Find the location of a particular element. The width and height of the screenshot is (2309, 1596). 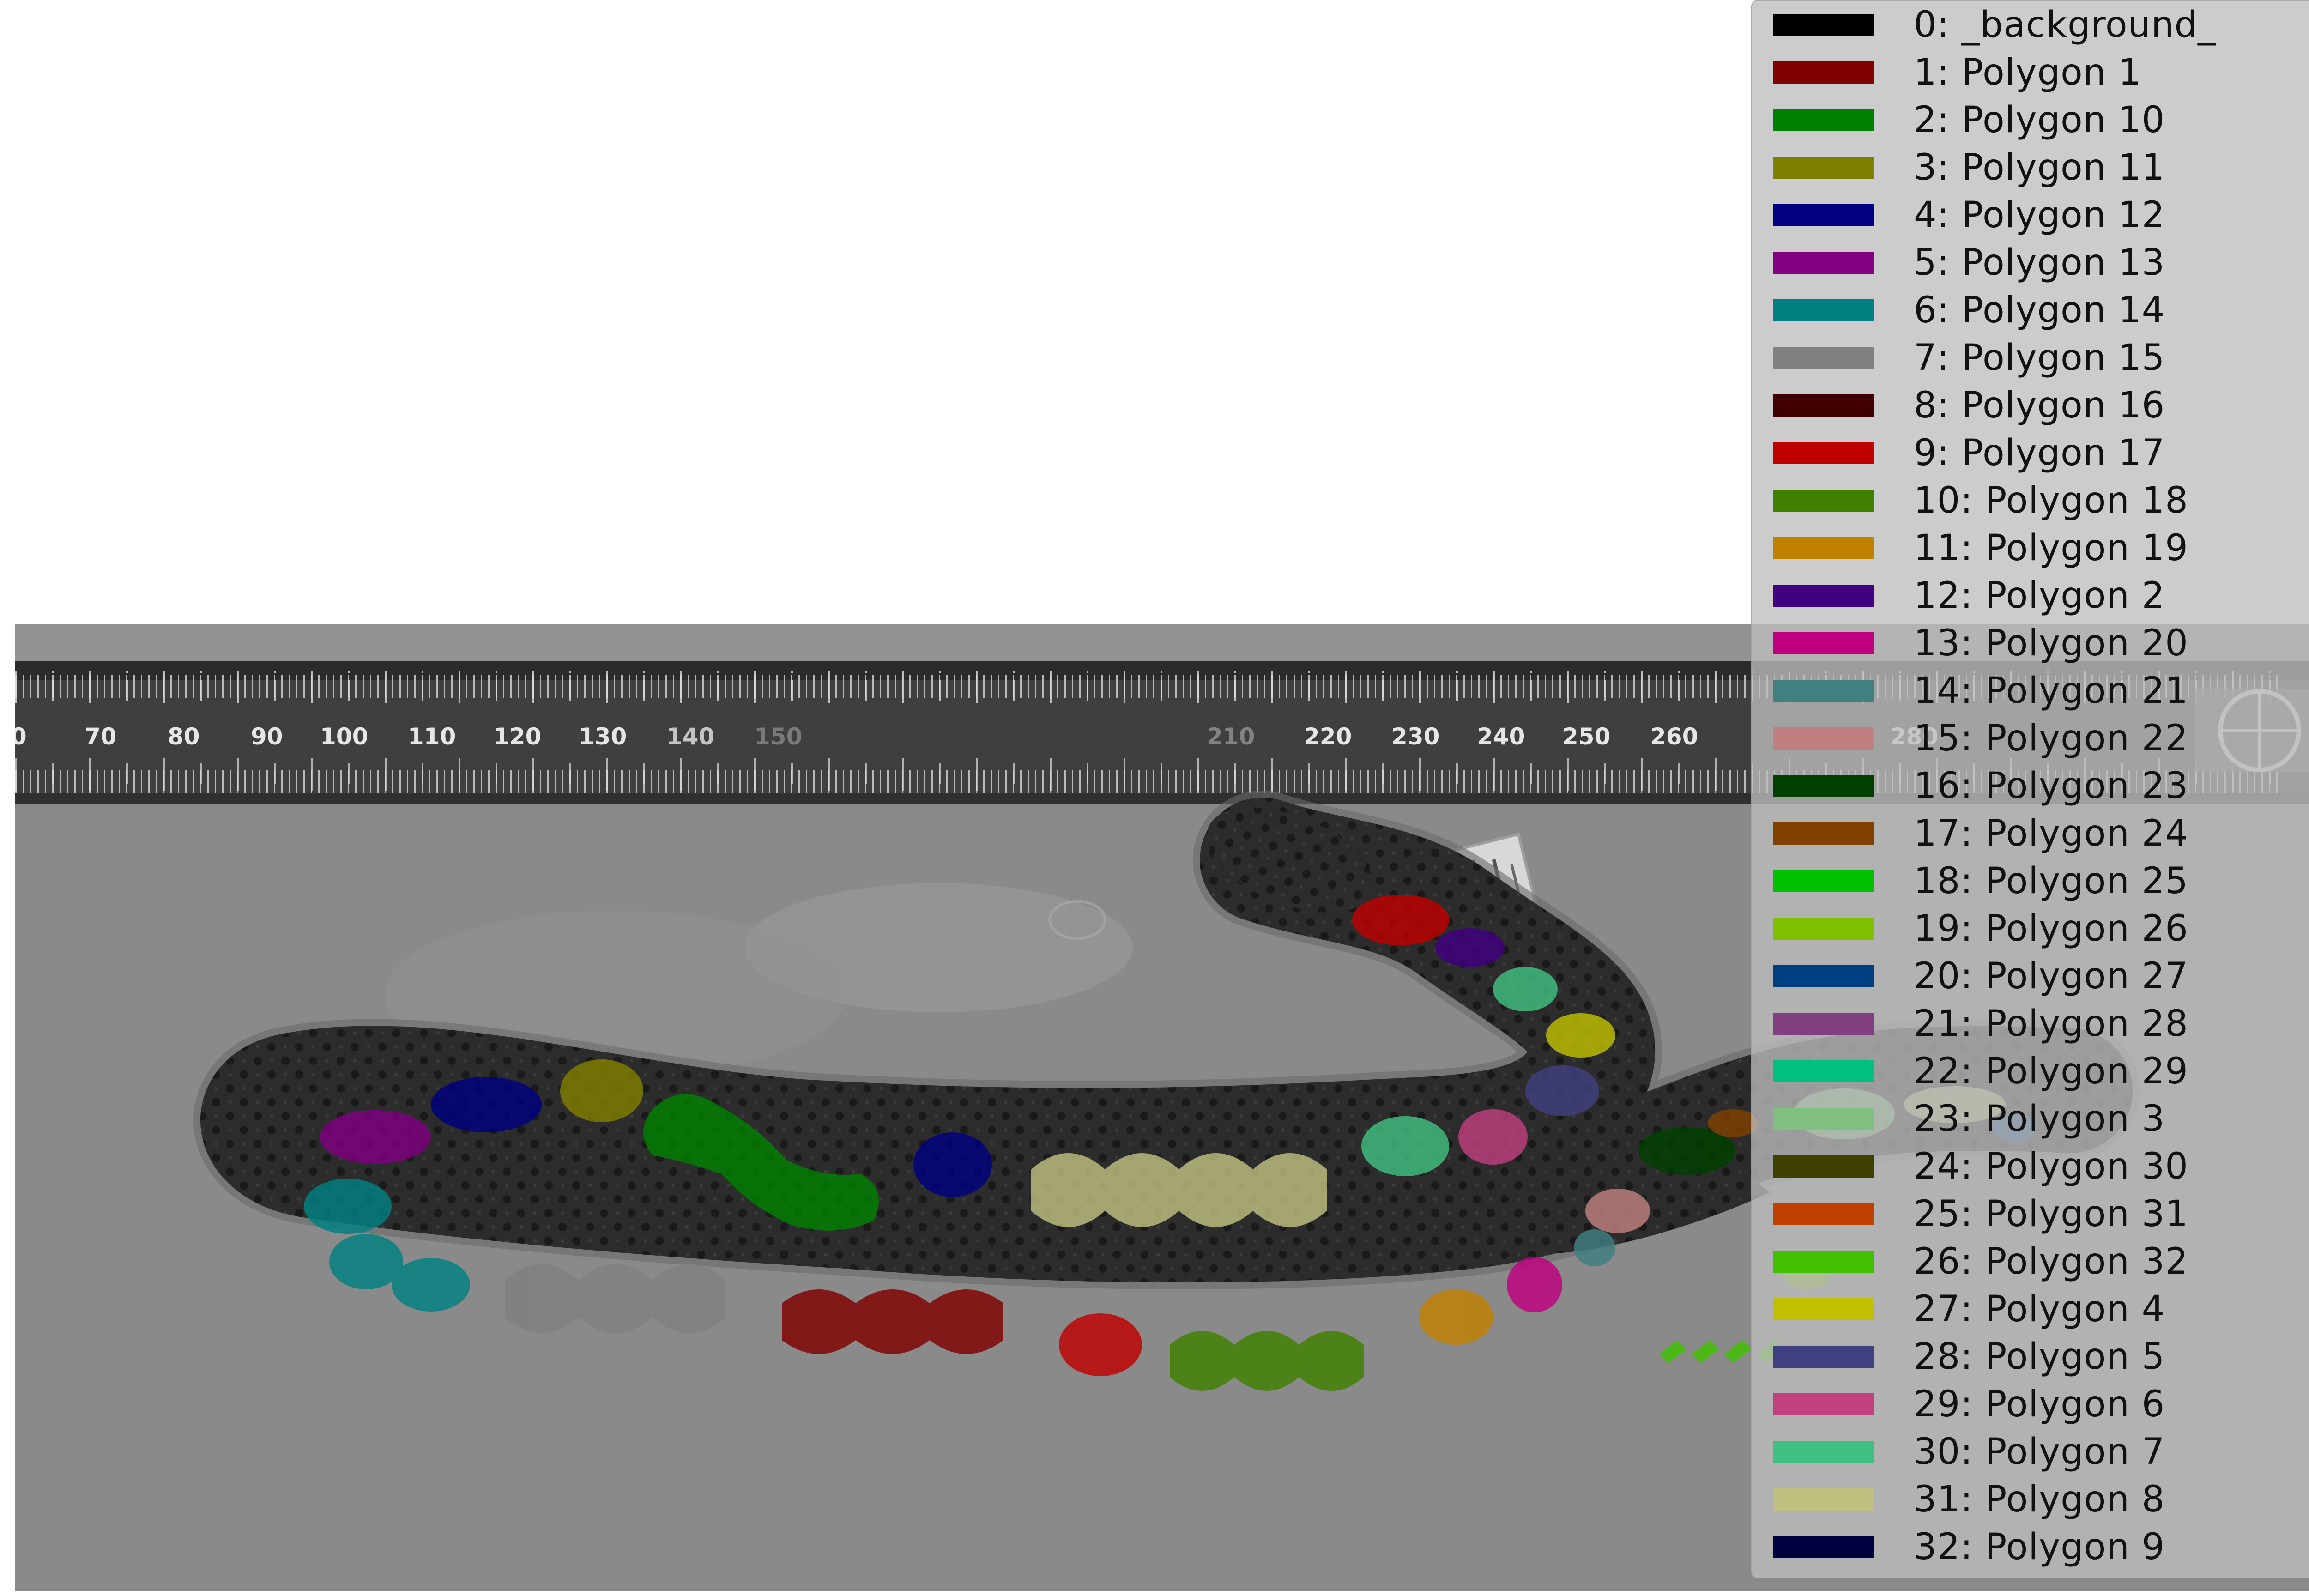

legend-item: 2: Polygon 10 is located at coordinates (2030, 120).